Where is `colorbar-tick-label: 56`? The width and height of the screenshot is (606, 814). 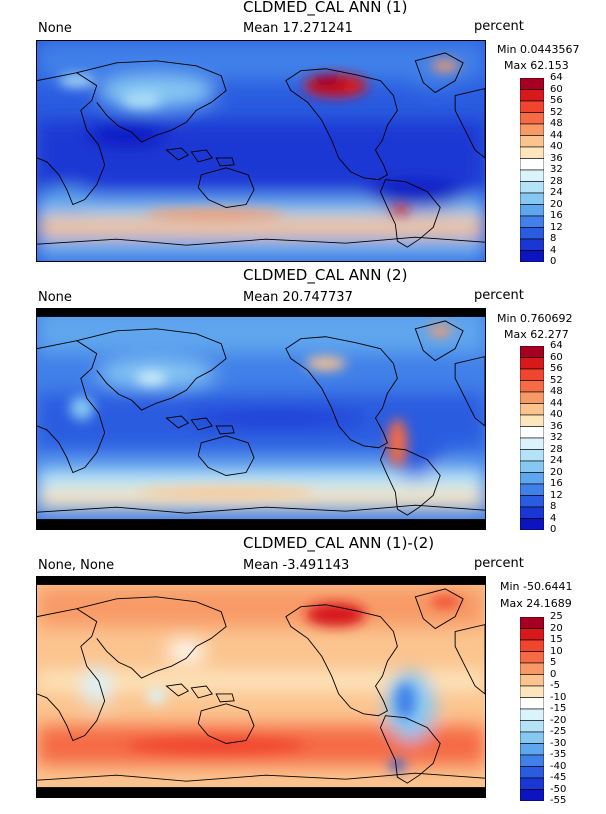 colorbar-tick-label: 56 is located at coordinates (556, 368).